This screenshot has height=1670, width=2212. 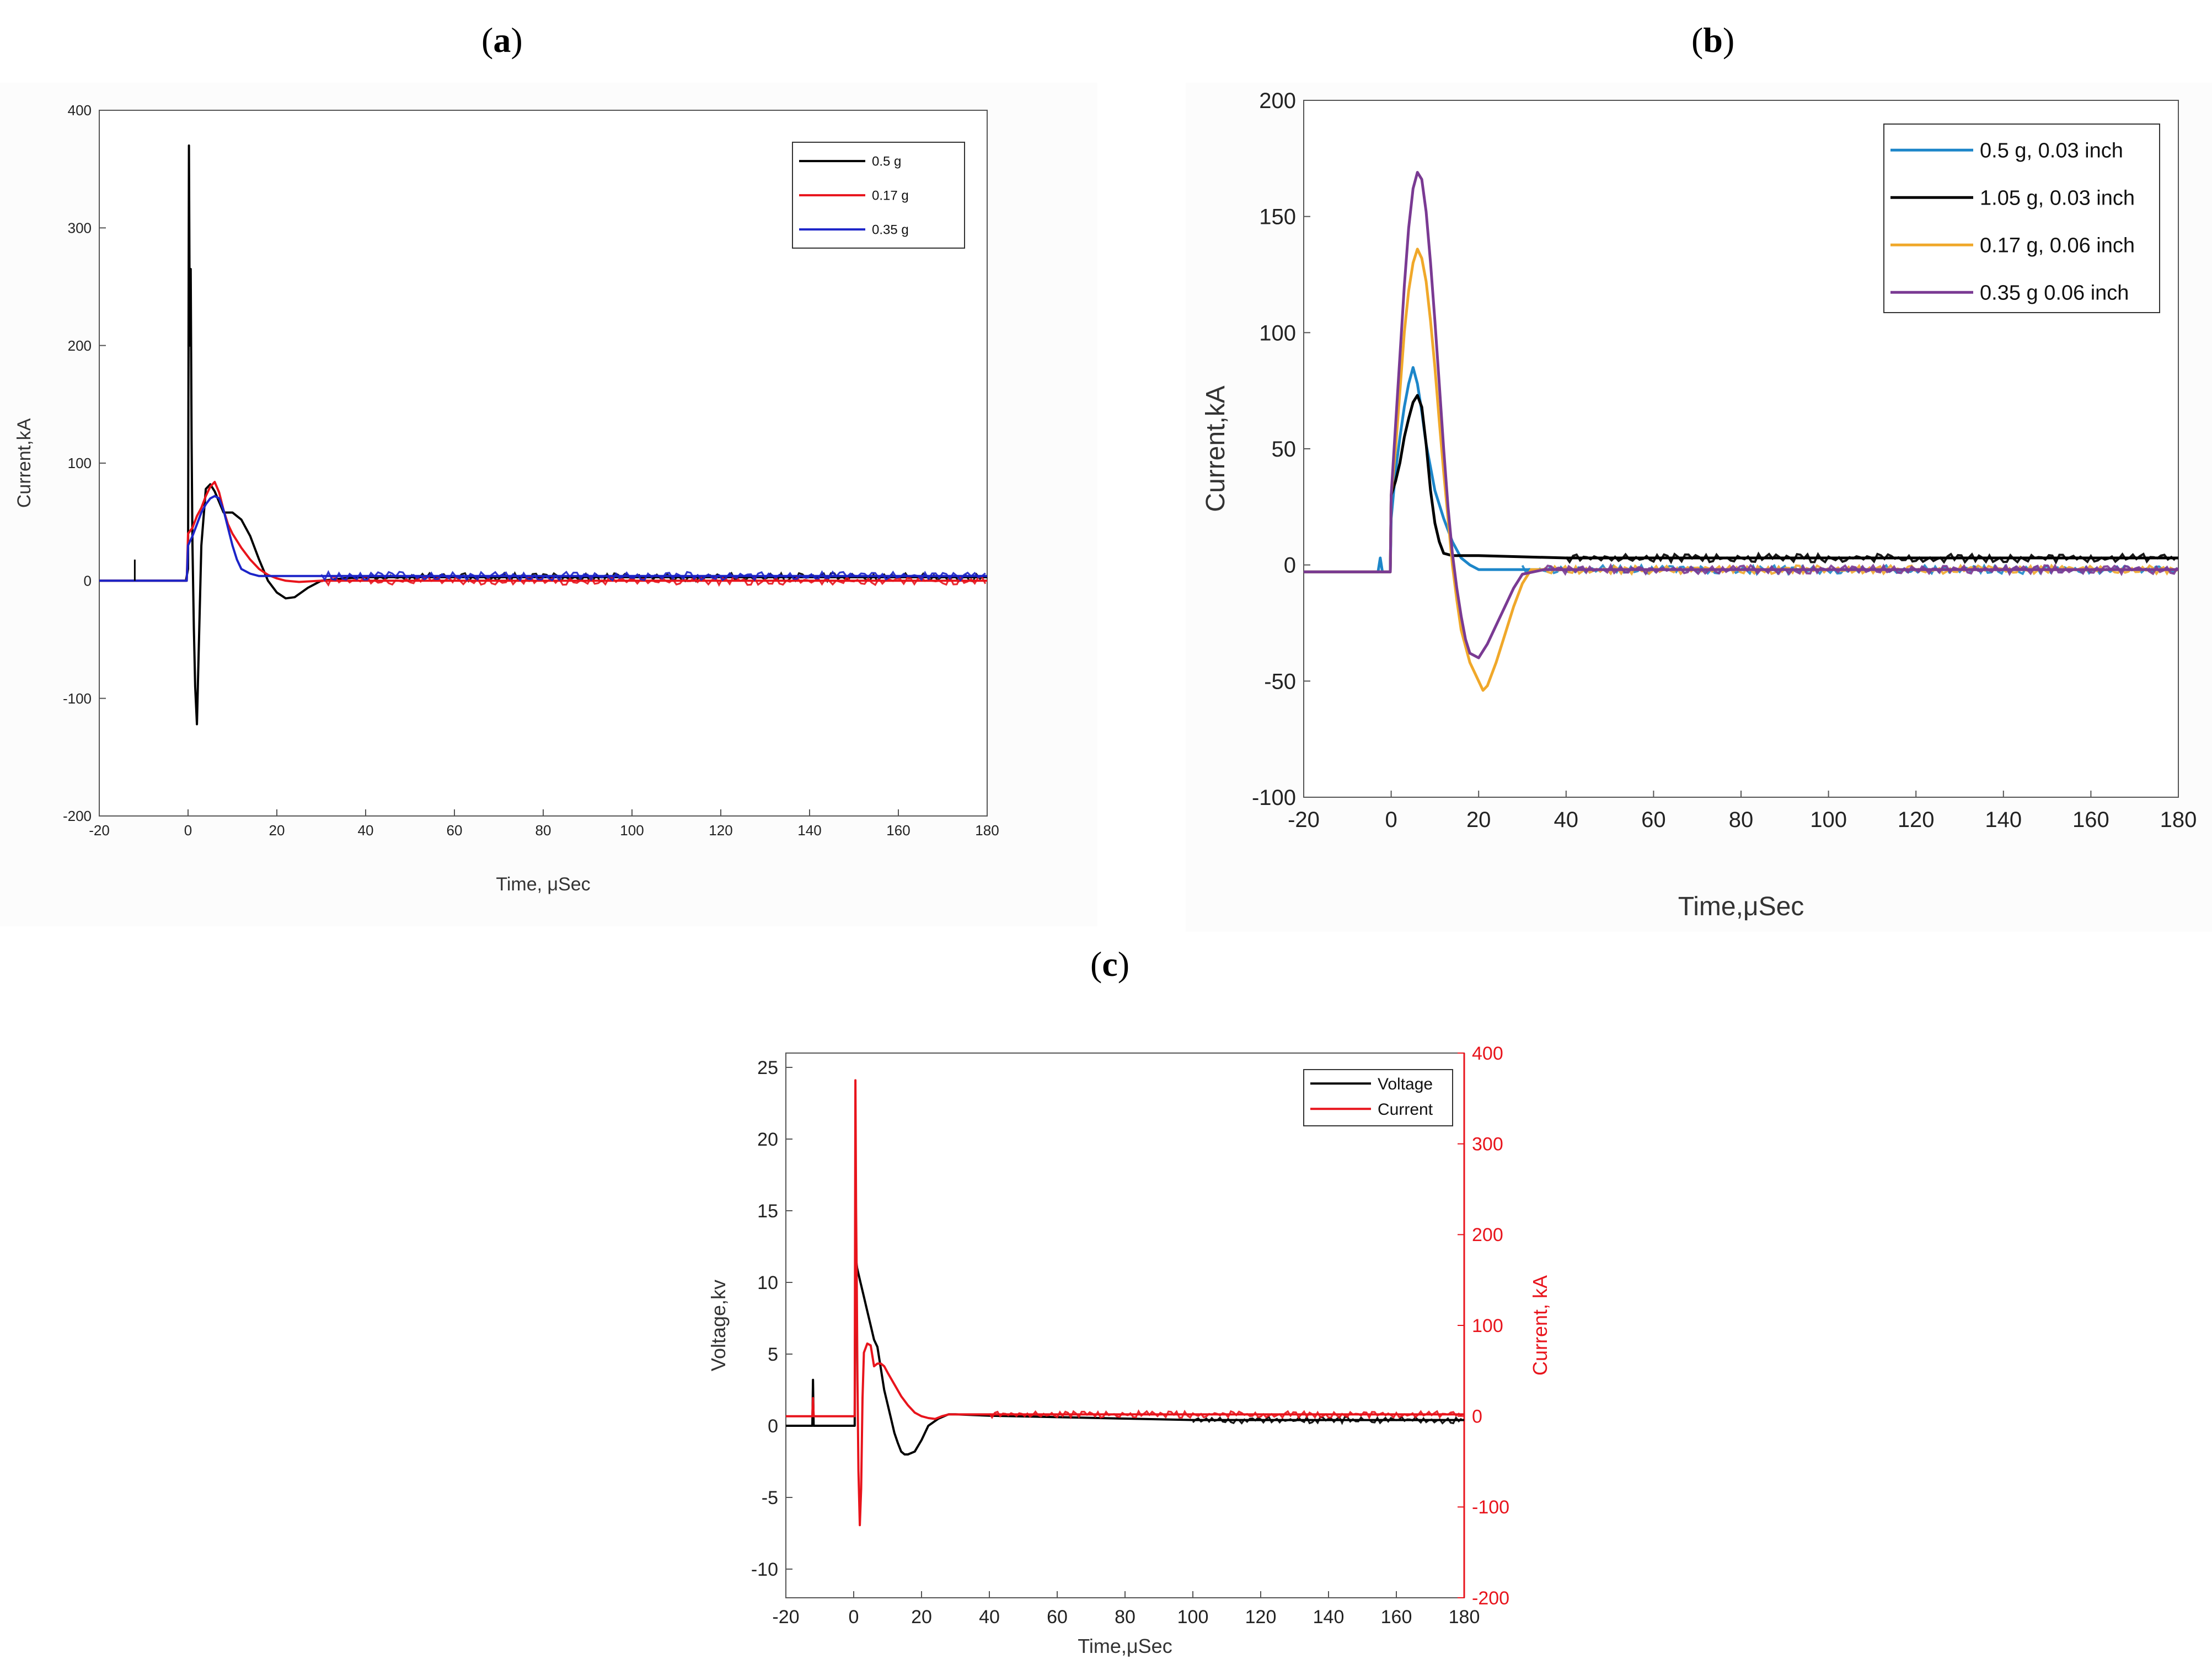 What do you see at coordinates (767, 1282) in the screenshot?
I see `y-tick-label: 10` at bounding box center [767, 1282].